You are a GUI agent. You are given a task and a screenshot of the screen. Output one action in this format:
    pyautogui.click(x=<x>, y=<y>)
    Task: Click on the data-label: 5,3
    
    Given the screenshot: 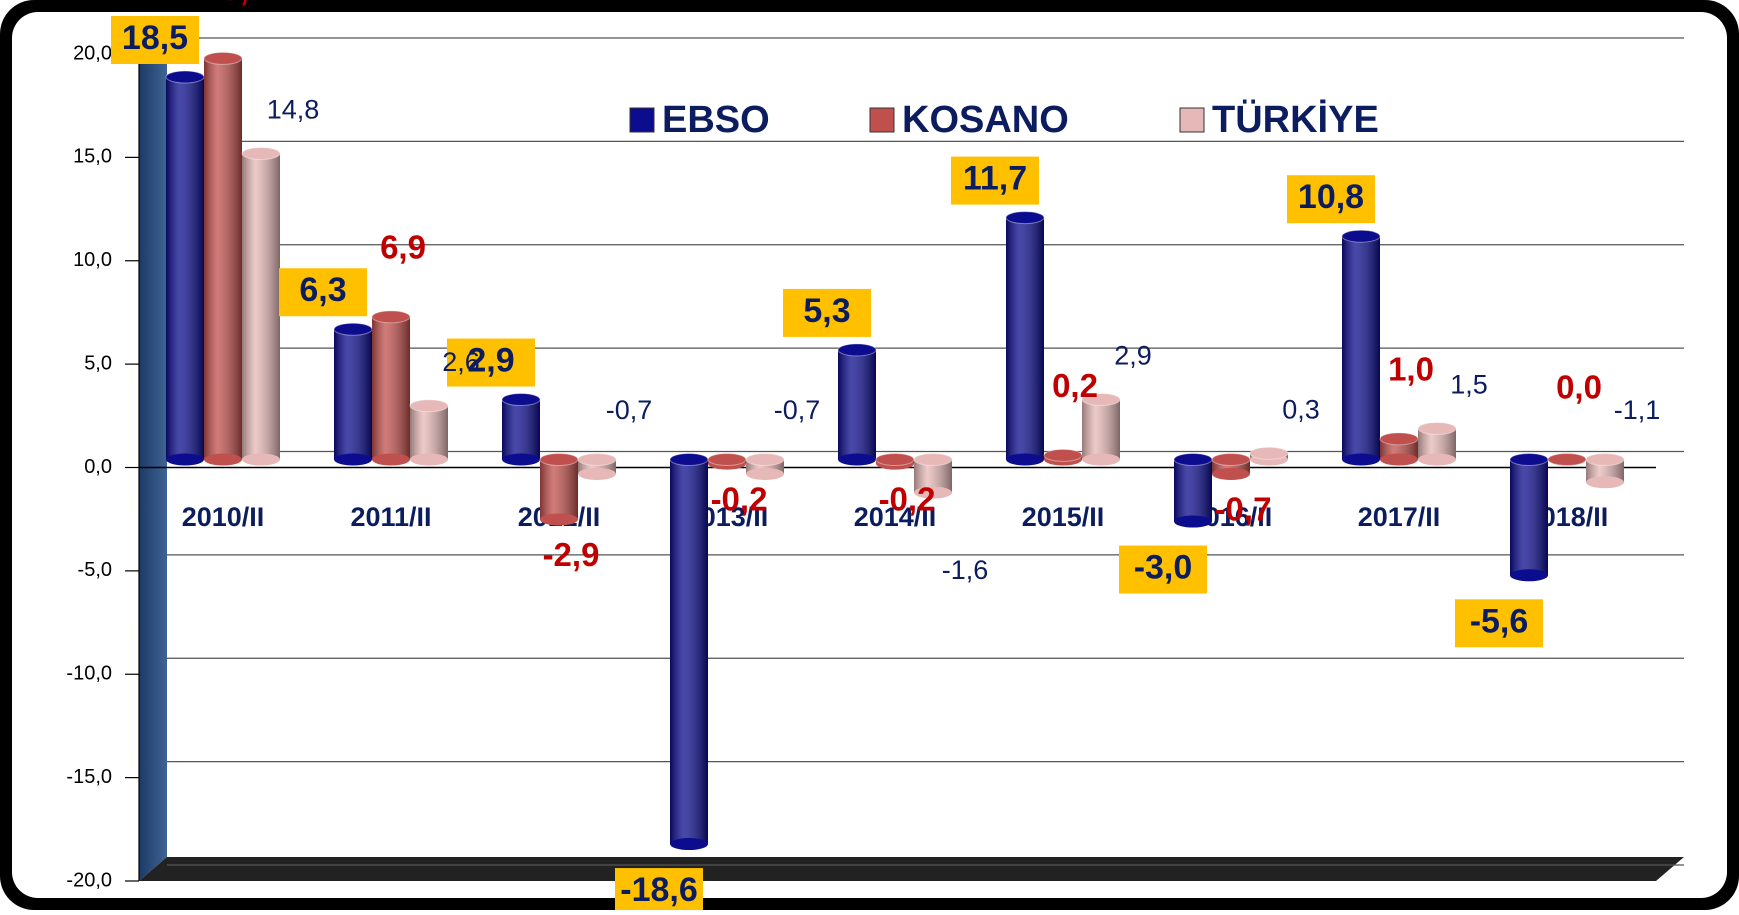 What is the action you would take?
    pyautogui.click(x=826, y=311)
    